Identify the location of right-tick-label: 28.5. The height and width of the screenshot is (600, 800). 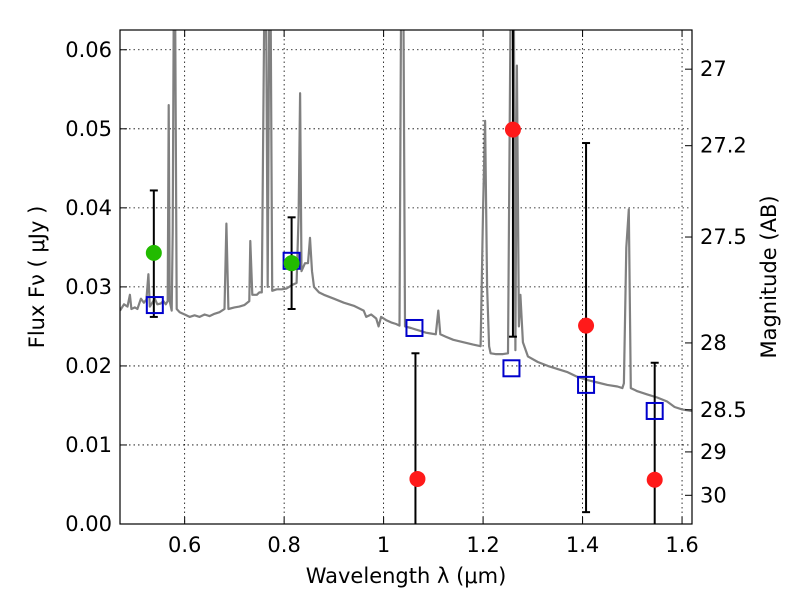
(723, 410).